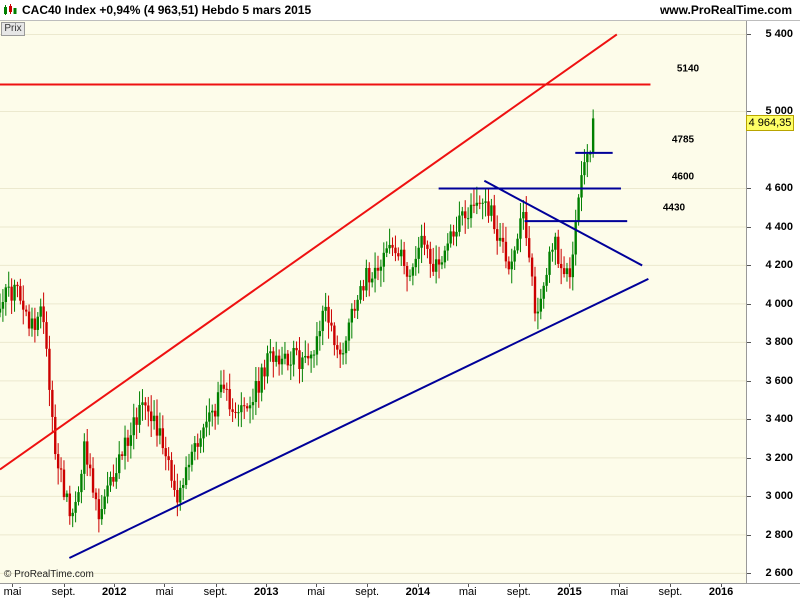 The image size is (800, 601). What do you see at coordinates (569, 592) in the screenshot?
I see `x-tick-label: 2015` at bounding box center [569, 592].